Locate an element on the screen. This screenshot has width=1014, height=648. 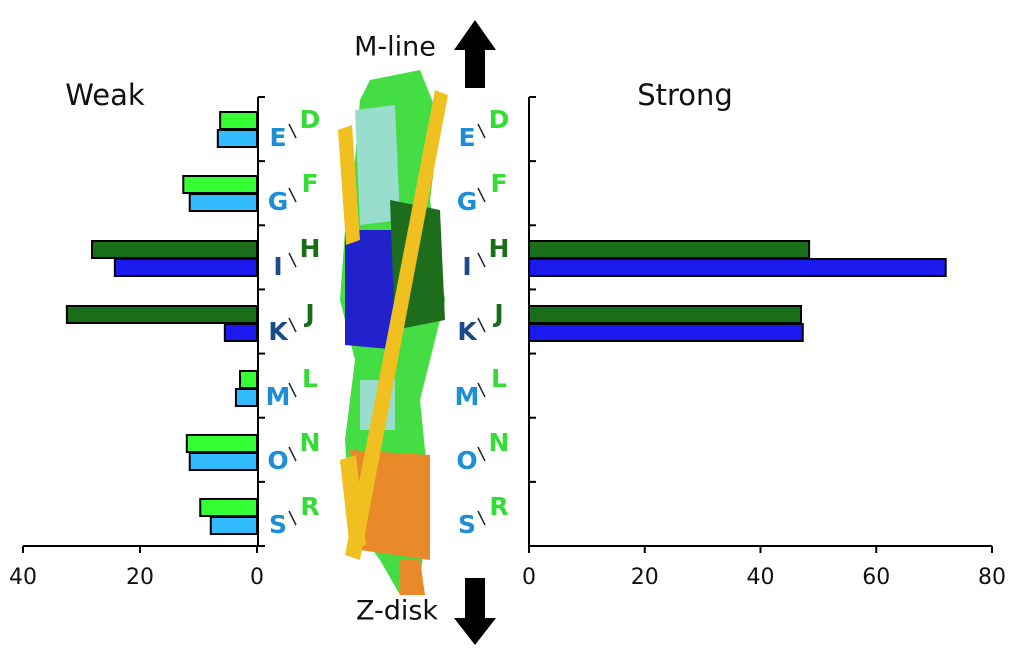
x-tick-label: 60 is located at coordinates (876, 577).